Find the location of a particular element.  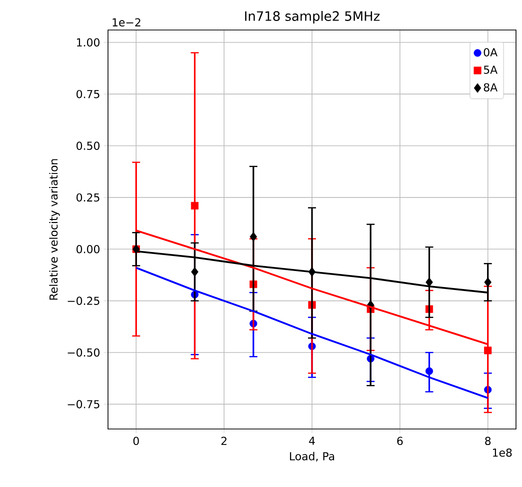

x-tick-label: 4 is located at coordinates (312, 440).